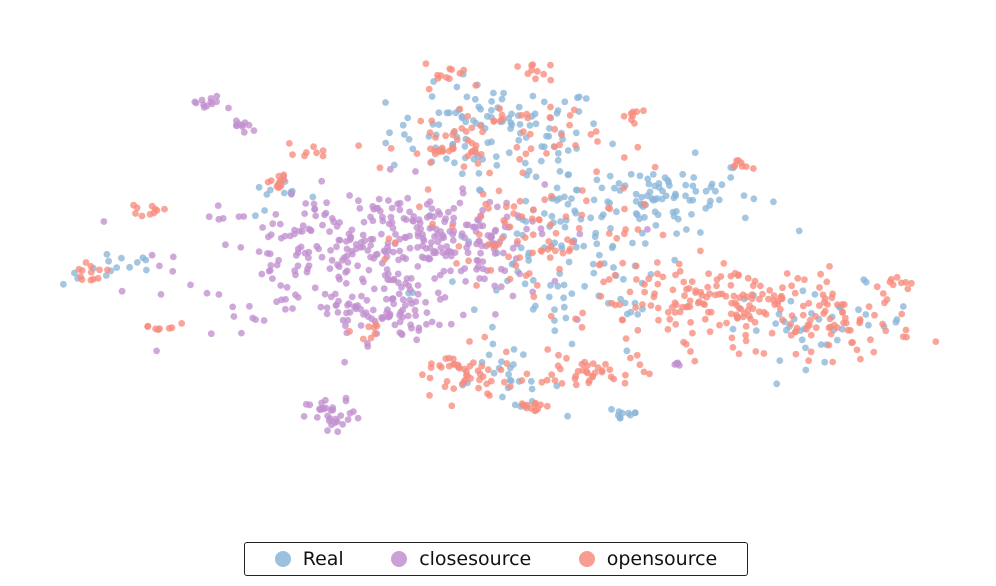 The image size is (996, 586). Describe the element at coordinates (309, 559) in the screenshot. I see `legend-item-real: Real` at that location.